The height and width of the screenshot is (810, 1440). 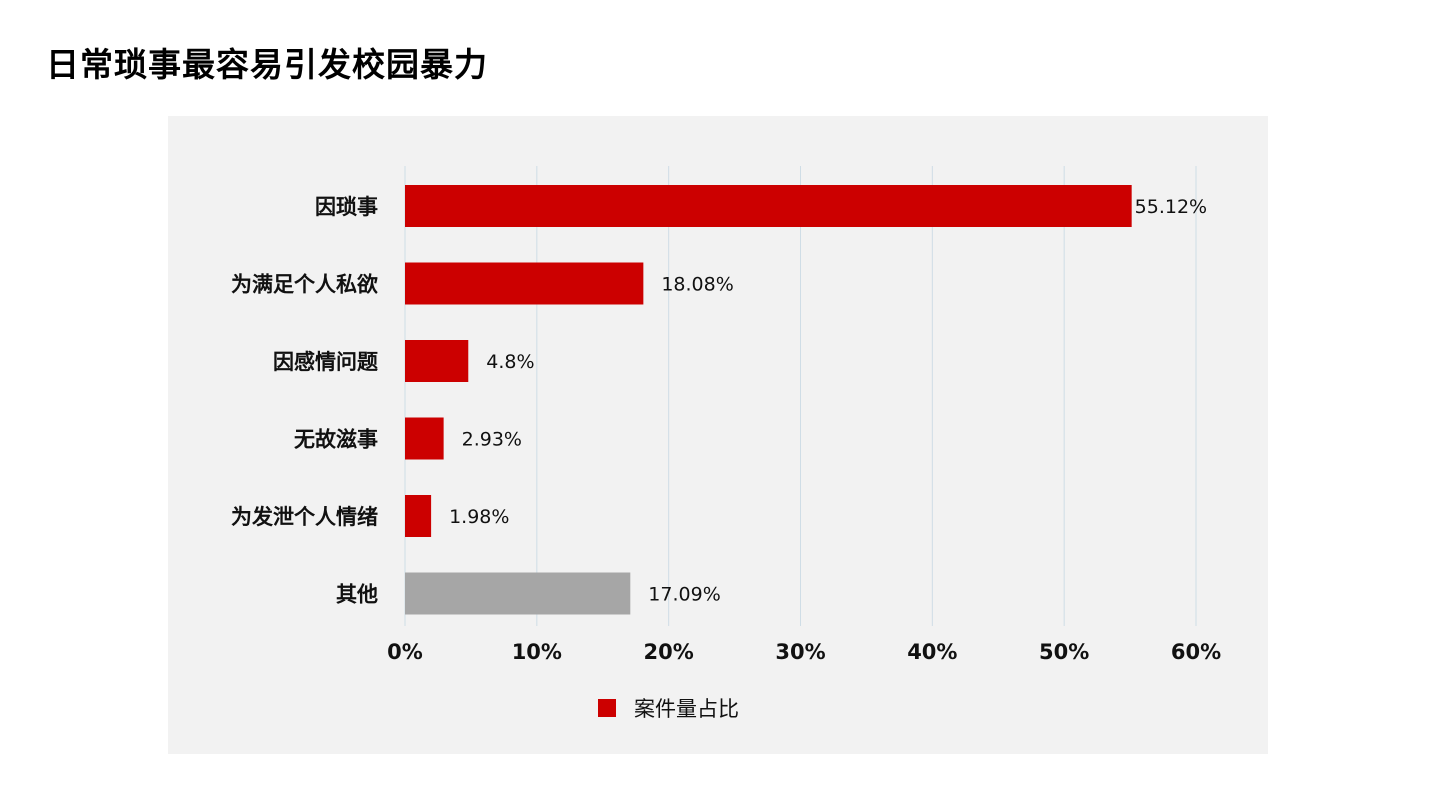 I want to click on category-label: 因感情问题, so click(x=326, y=362).